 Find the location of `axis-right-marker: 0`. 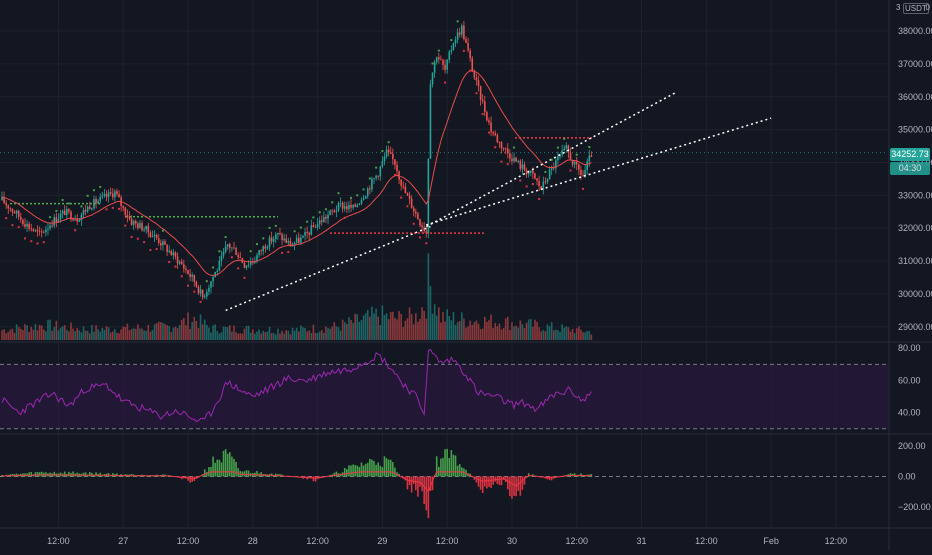

axis-right-marker: 0 is located at coordinates (927, 7).